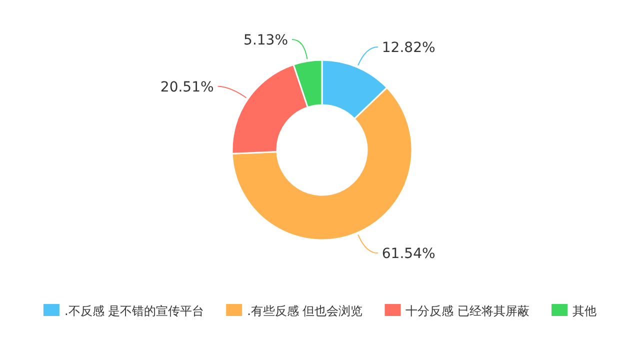 The width and height of the screenshot is (640, 345). I want to click on legend-label: 其他, so click(584, 311).